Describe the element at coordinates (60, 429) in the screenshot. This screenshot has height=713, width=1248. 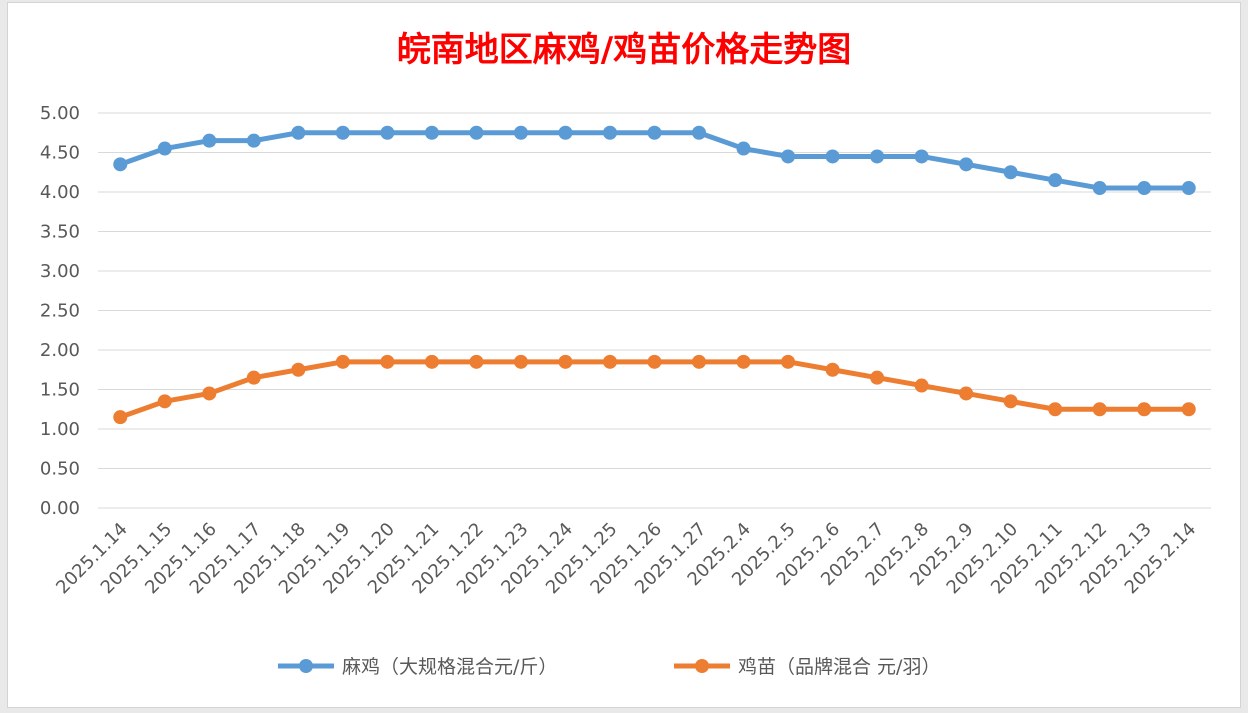
I see `y-tick-label: 1.00` at that location.